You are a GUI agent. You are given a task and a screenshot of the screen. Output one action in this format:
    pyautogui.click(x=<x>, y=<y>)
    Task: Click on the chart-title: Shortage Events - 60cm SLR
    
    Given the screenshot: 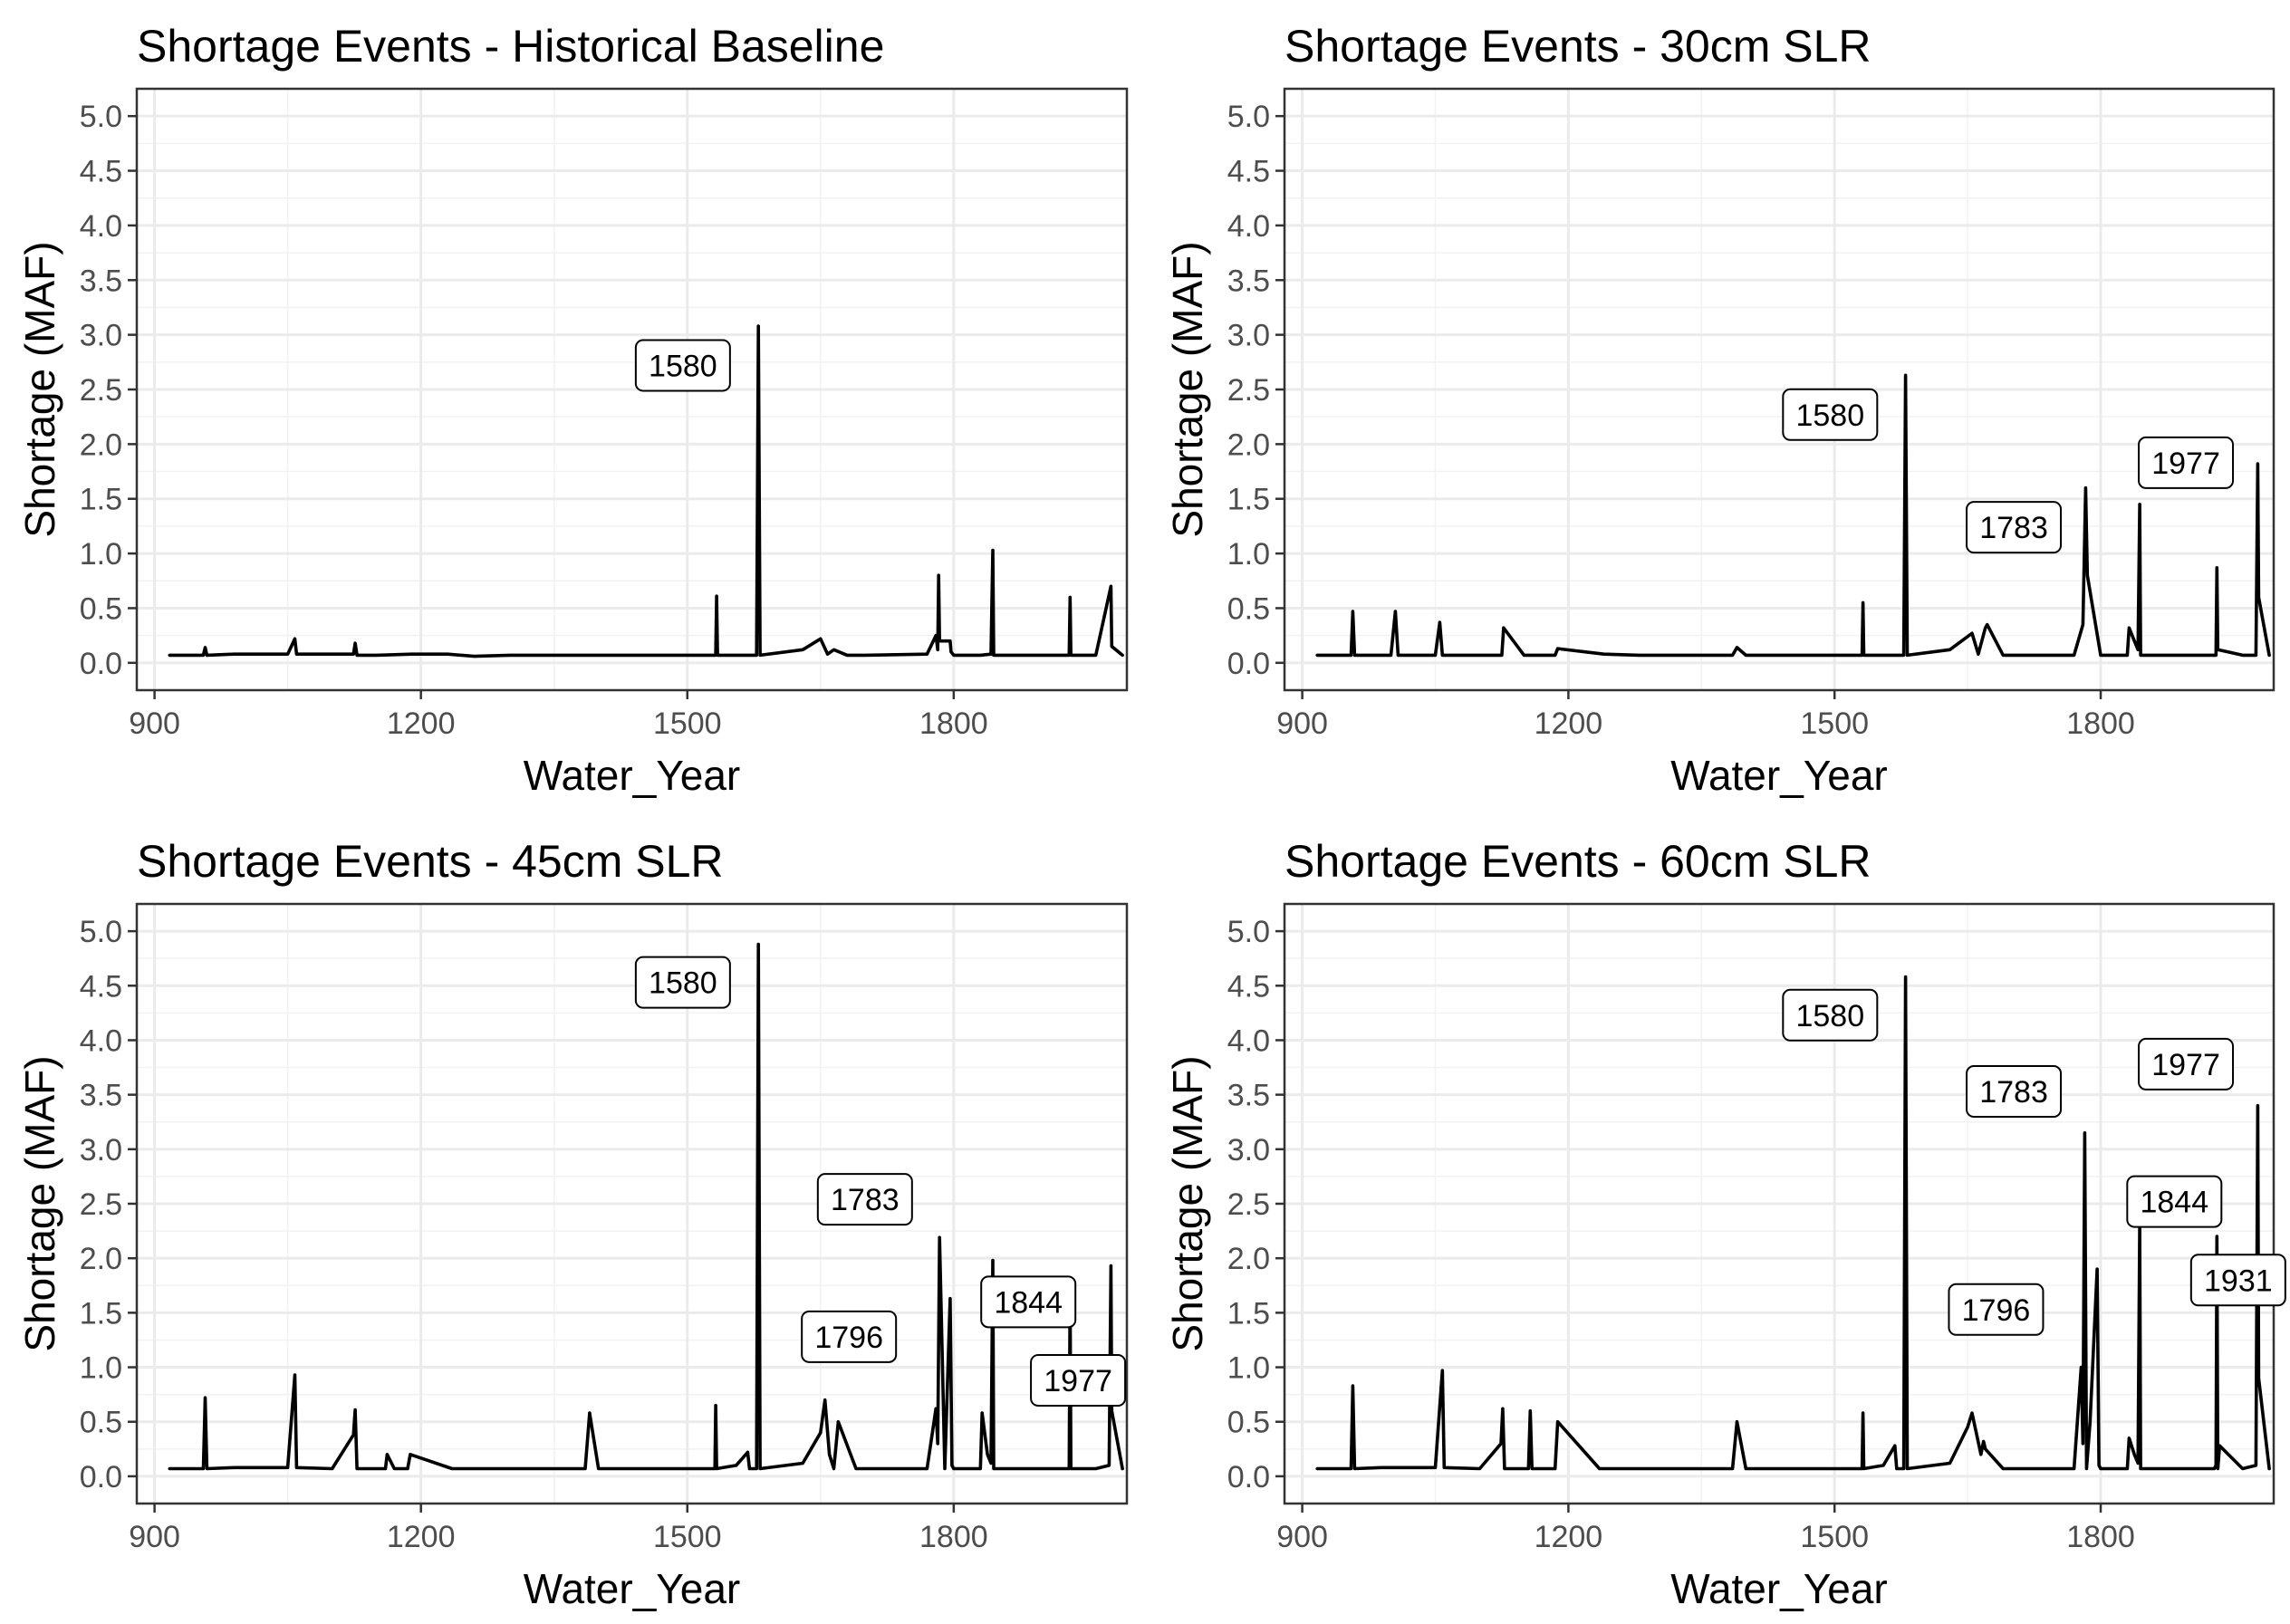 What is the action you would take?
    pyautogui.click(x=1578, y=861)
    